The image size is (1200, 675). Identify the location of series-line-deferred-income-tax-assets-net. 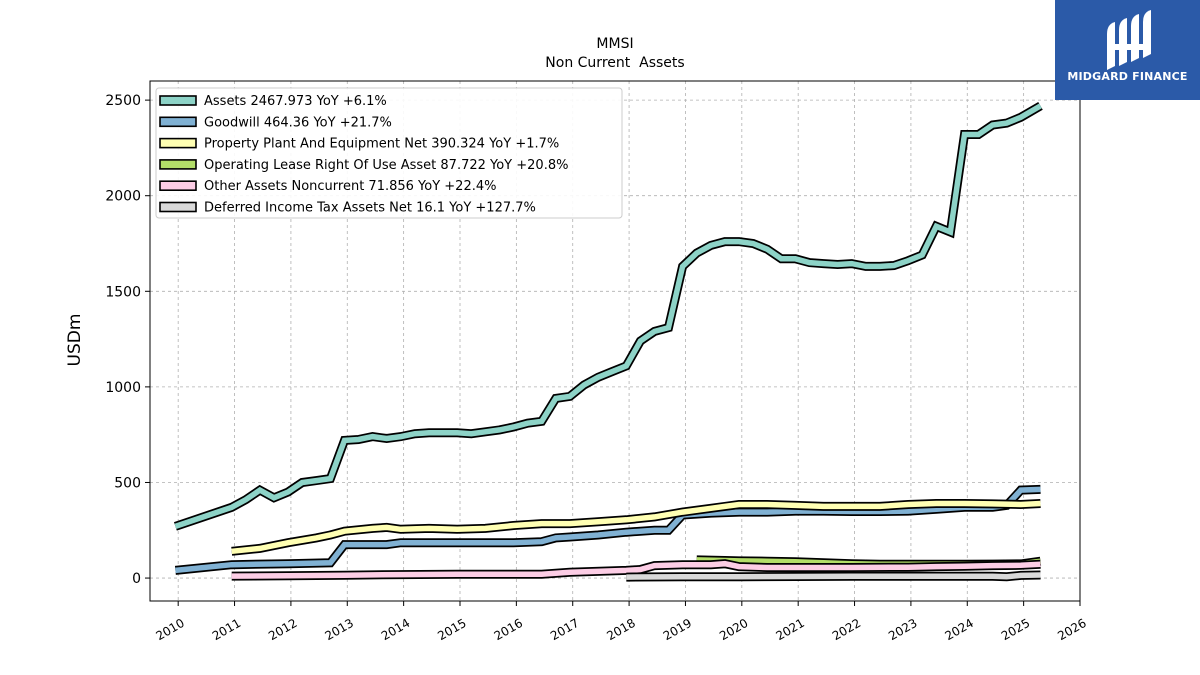
(833, 576).